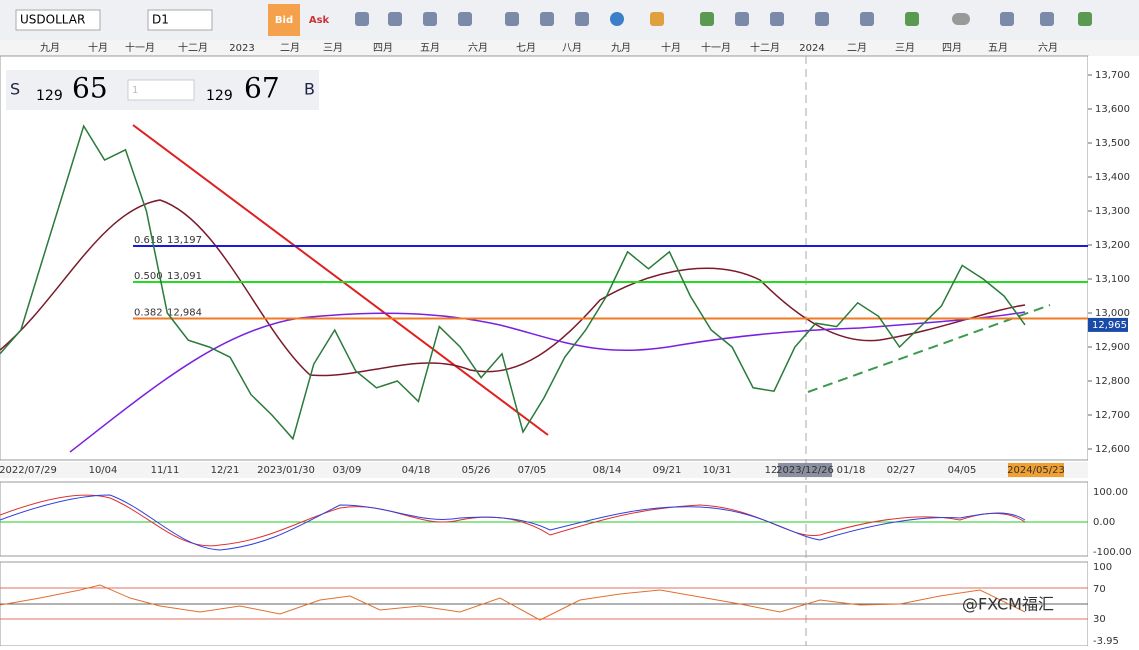  Describe the element at coordinates (851, 470) in the screenshot. I see `date-label: 01/18` at that location.